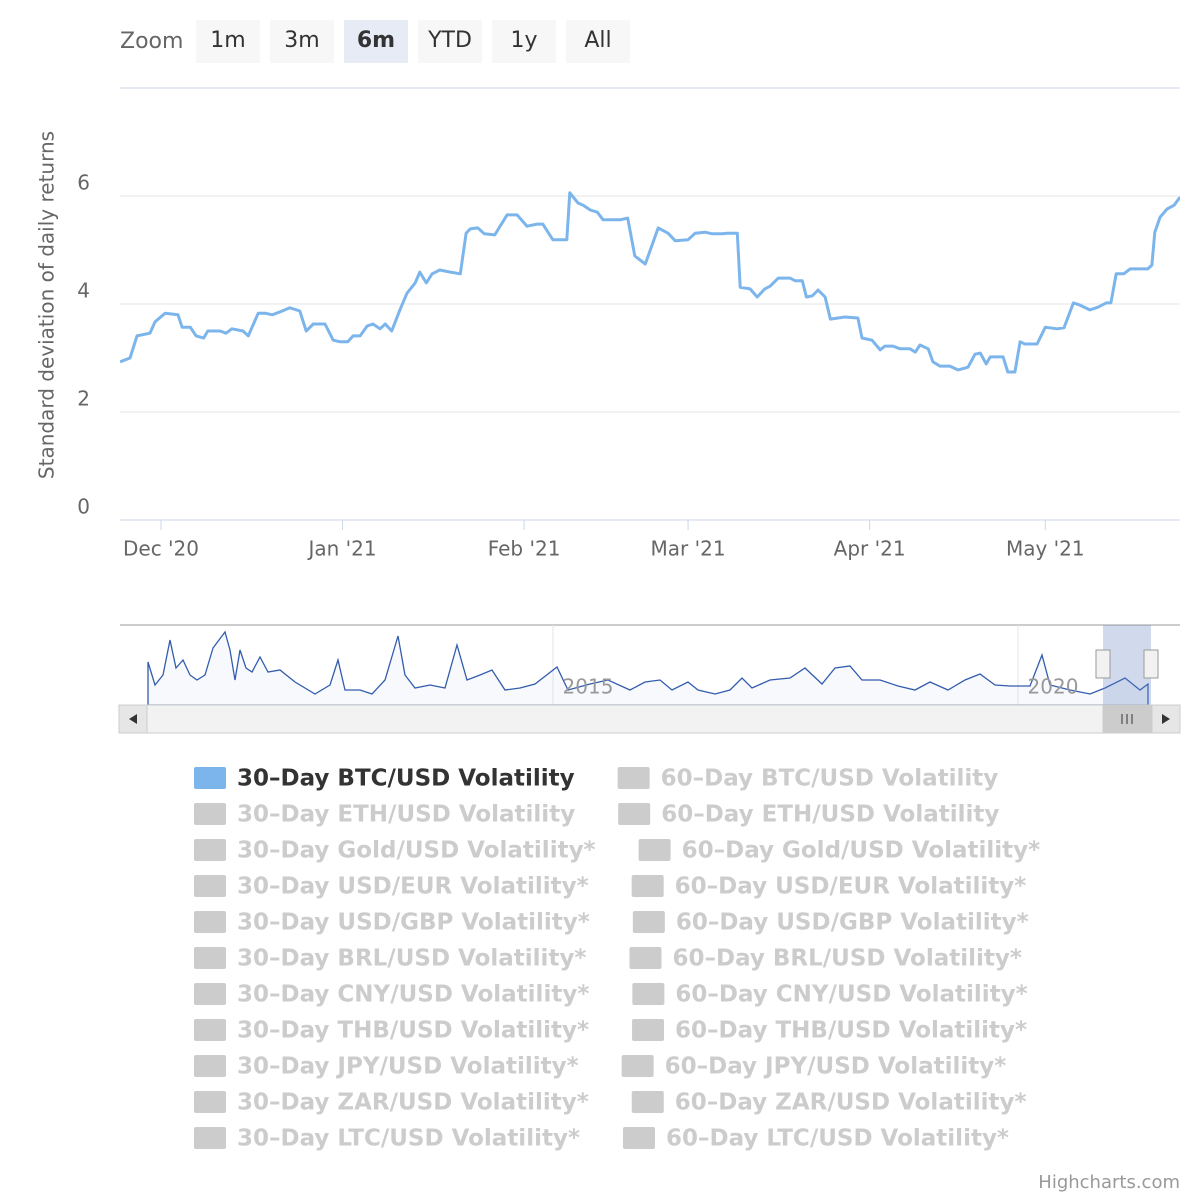 Image resolution: width=1200 pixels, height=1200 pixels. Describe the element at coordinates (648, 668) in the screenshot. I see `navigator-series` at that location.